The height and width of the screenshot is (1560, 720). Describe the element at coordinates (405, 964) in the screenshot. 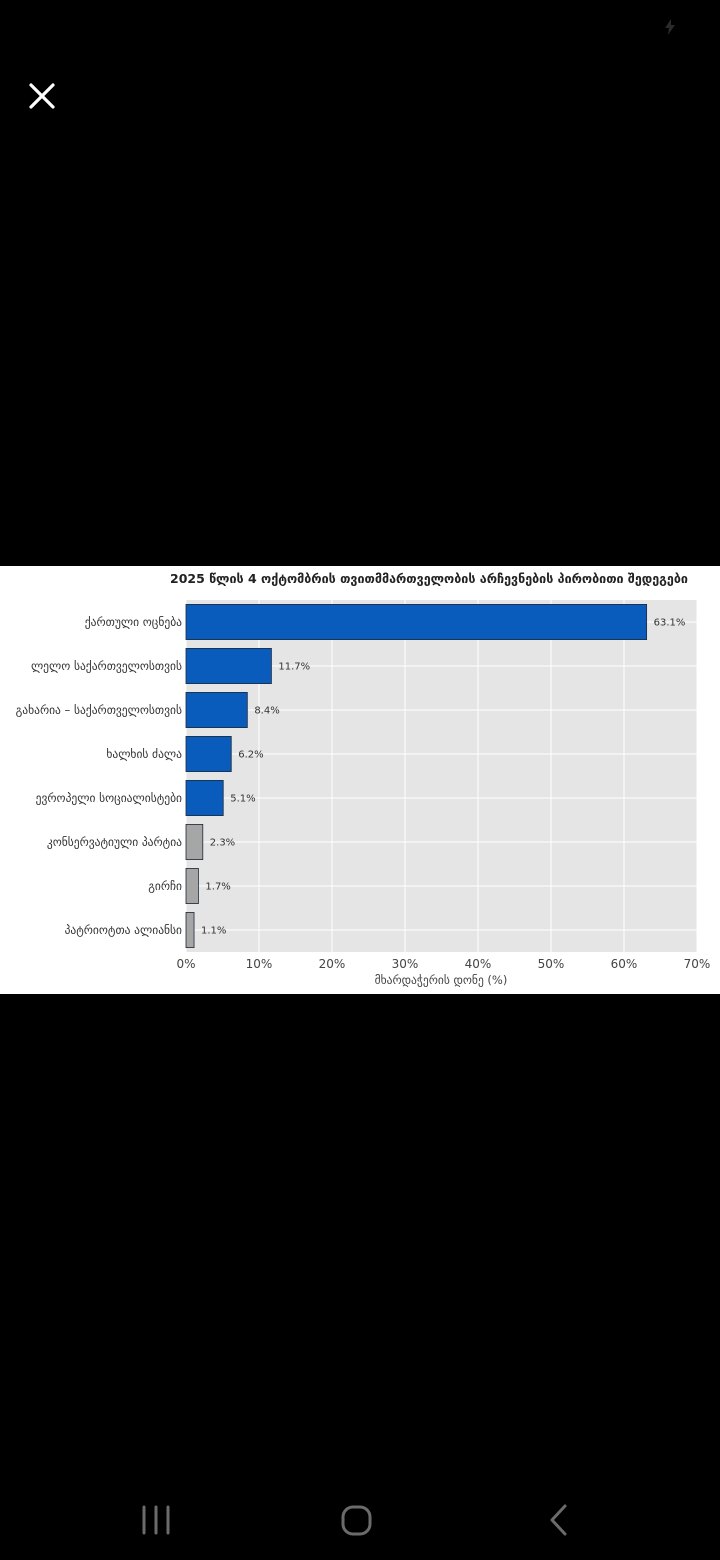

I see `x-tick-label: 30%` at that location.